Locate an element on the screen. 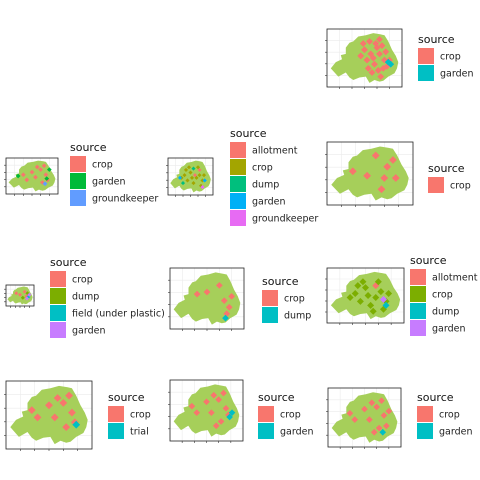  legend-label: groundkeeper is located at coordinates (285, 219).